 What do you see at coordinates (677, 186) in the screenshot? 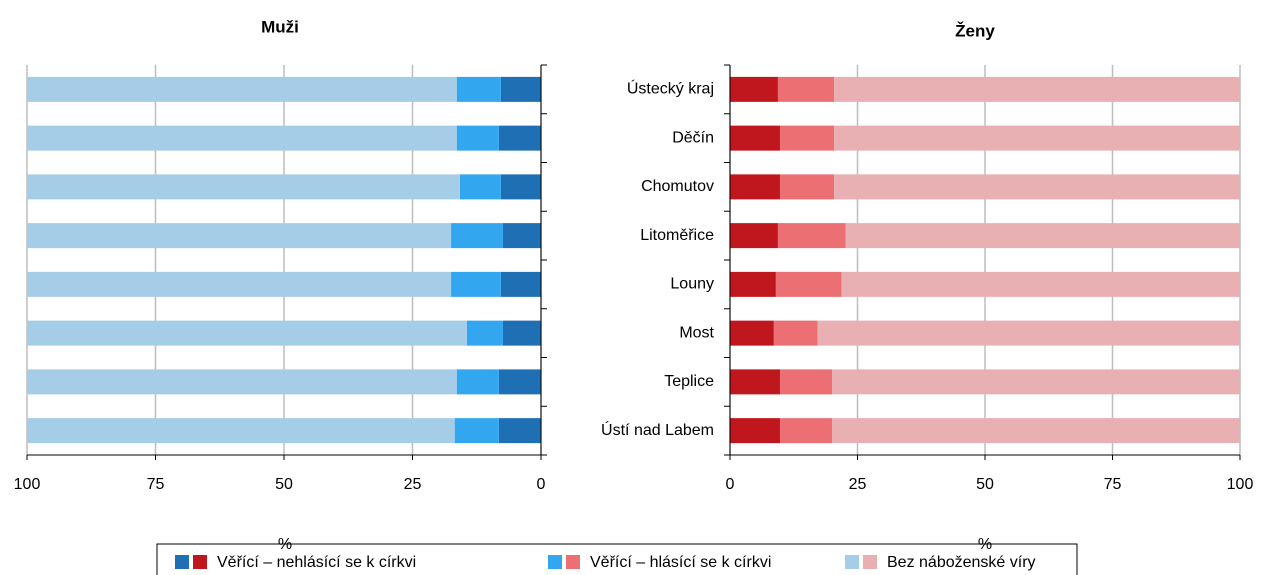
I see `y-tick-label: Chomutov` at bounding box center [677, 186].